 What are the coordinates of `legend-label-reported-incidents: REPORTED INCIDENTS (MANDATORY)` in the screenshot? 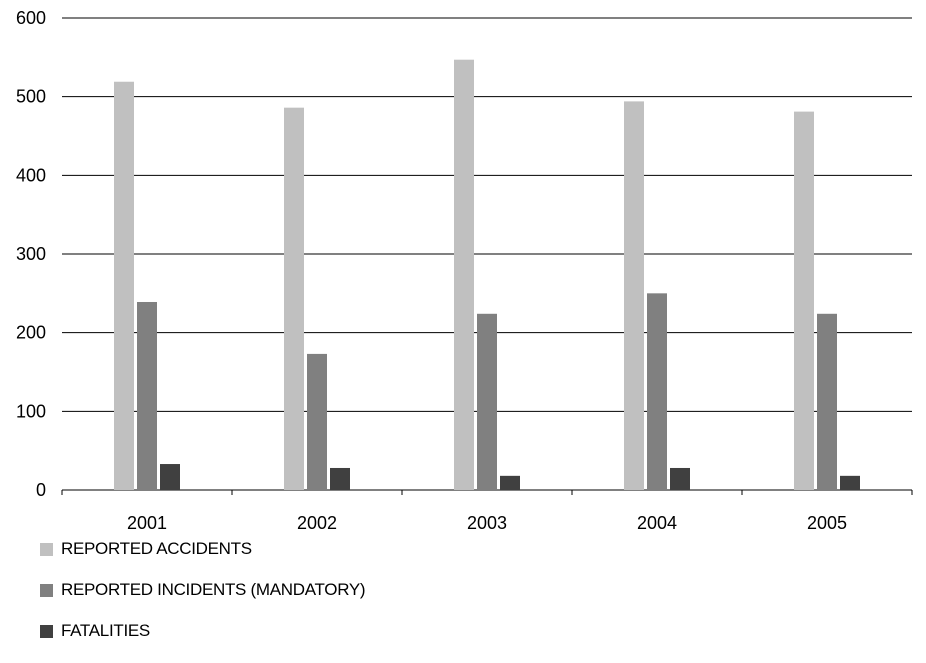 It's located at (213, 589).